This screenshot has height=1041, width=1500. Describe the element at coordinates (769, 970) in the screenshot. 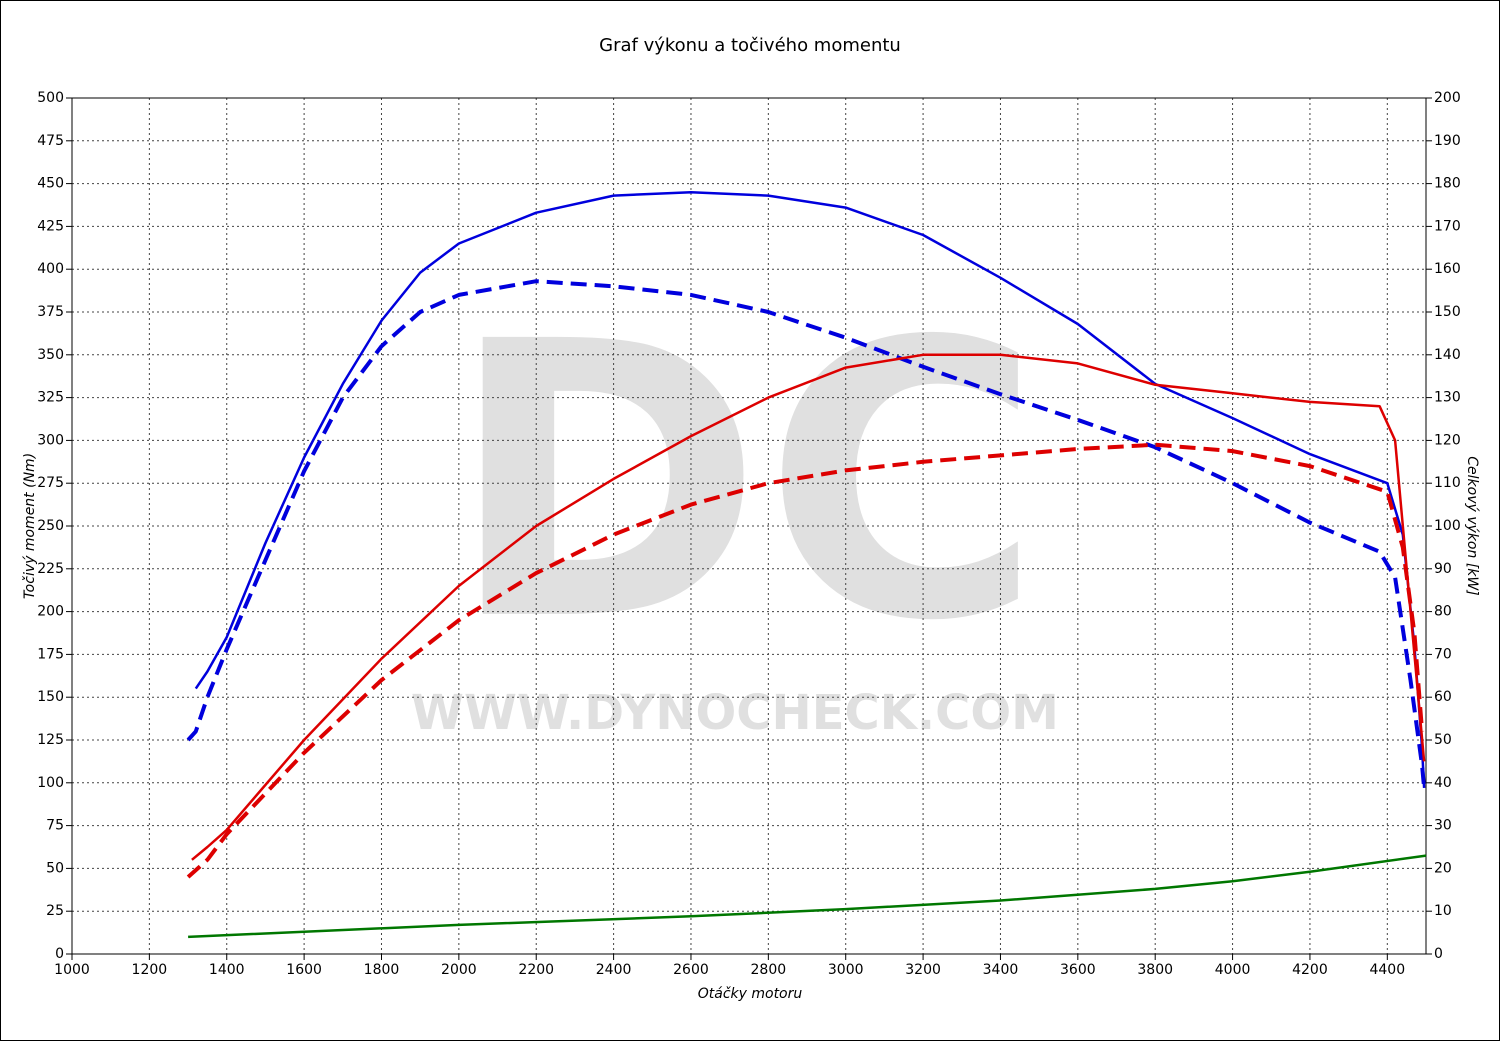

I see `x-tick-label: 2800` at that location.